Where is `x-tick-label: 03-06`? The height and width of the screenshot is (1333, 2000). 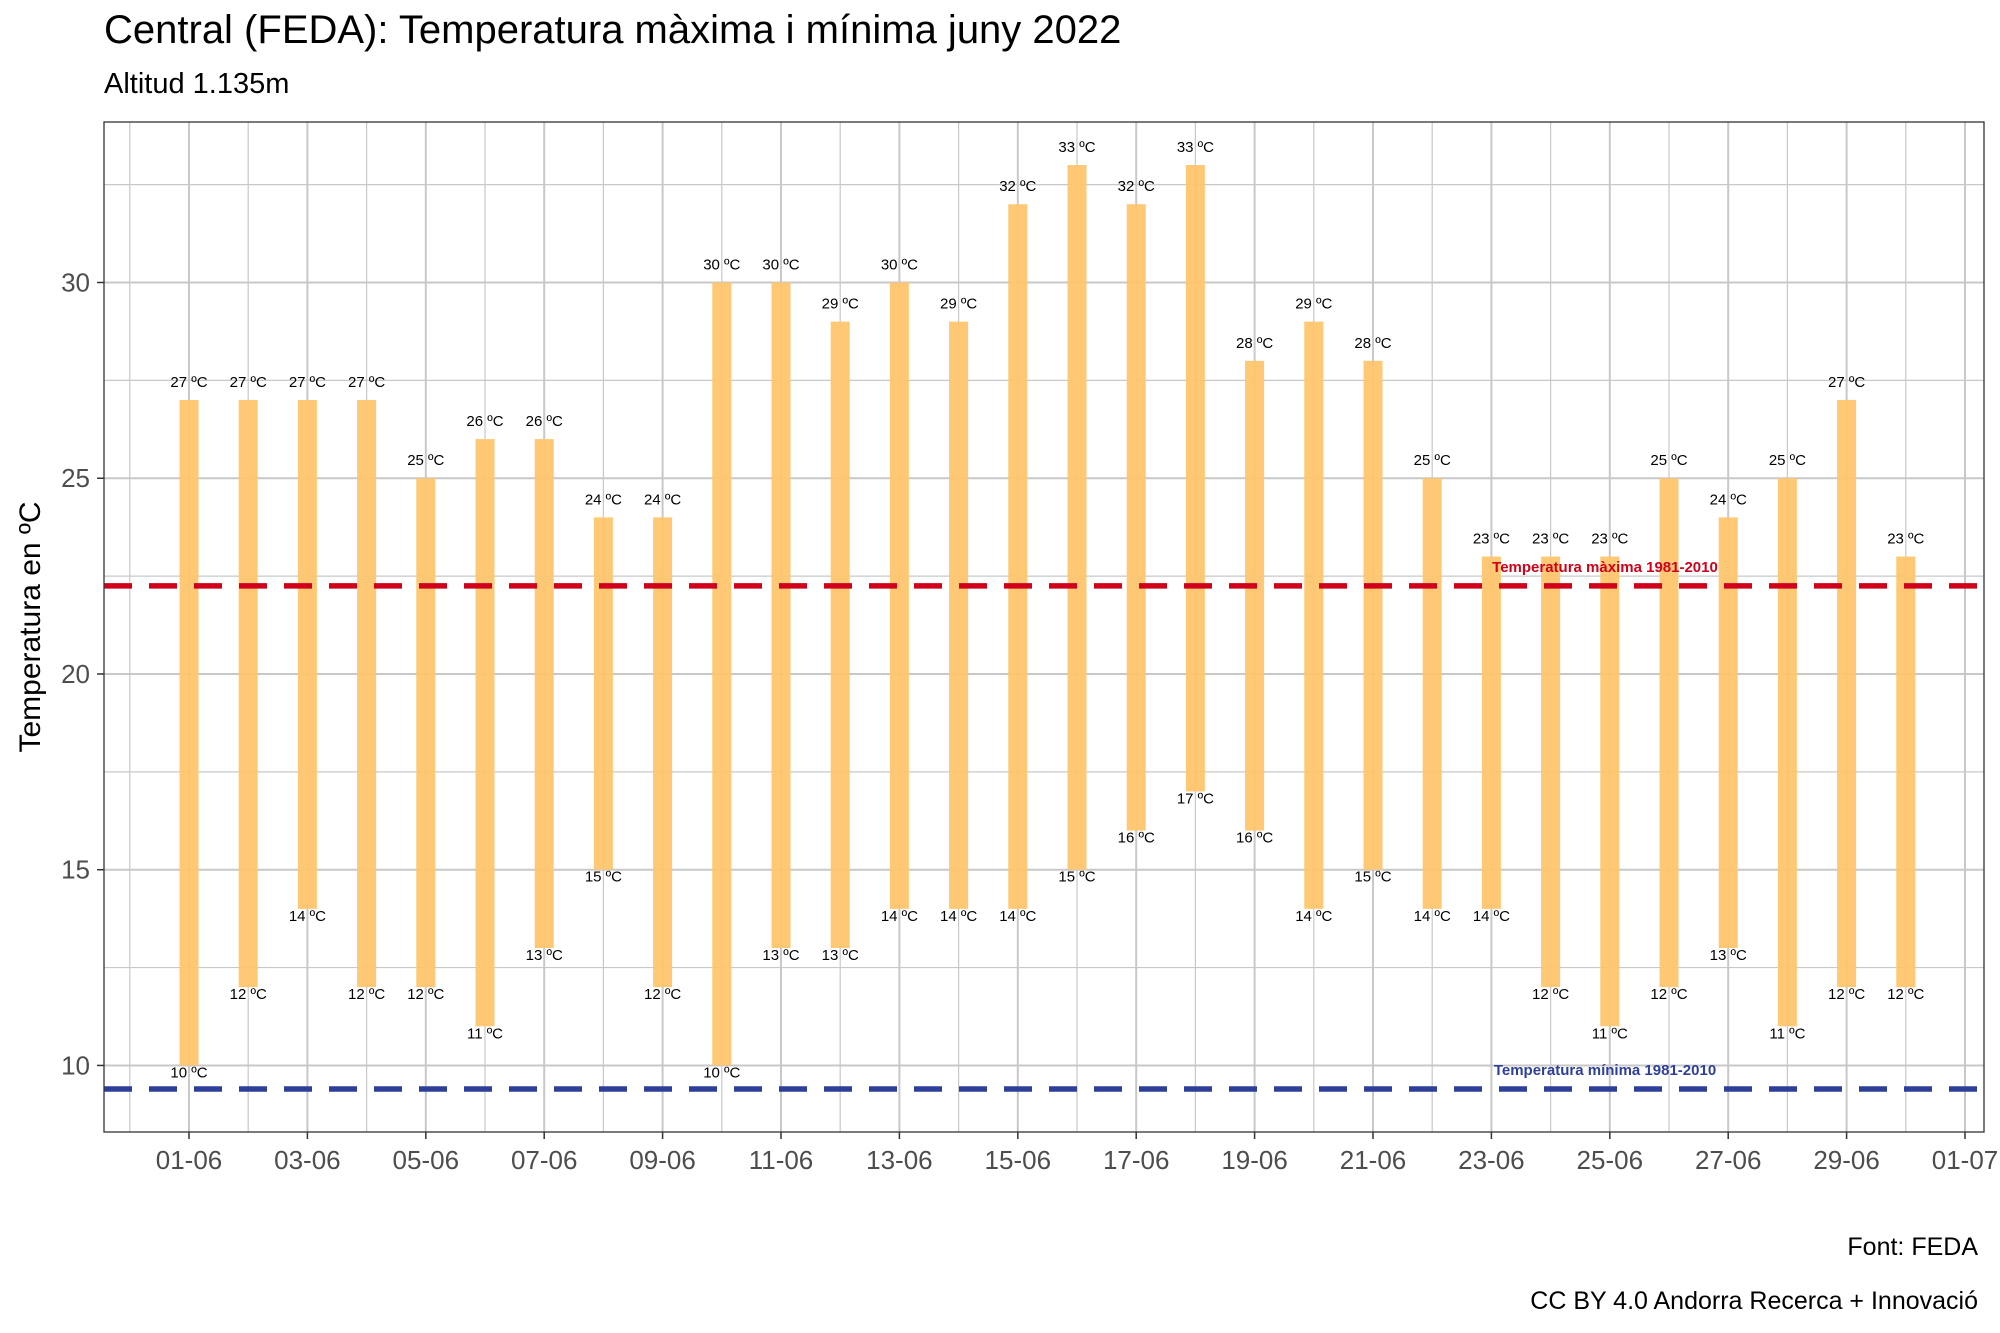 x-tick-label: 03-06 is located at coordinates (307, 1160).